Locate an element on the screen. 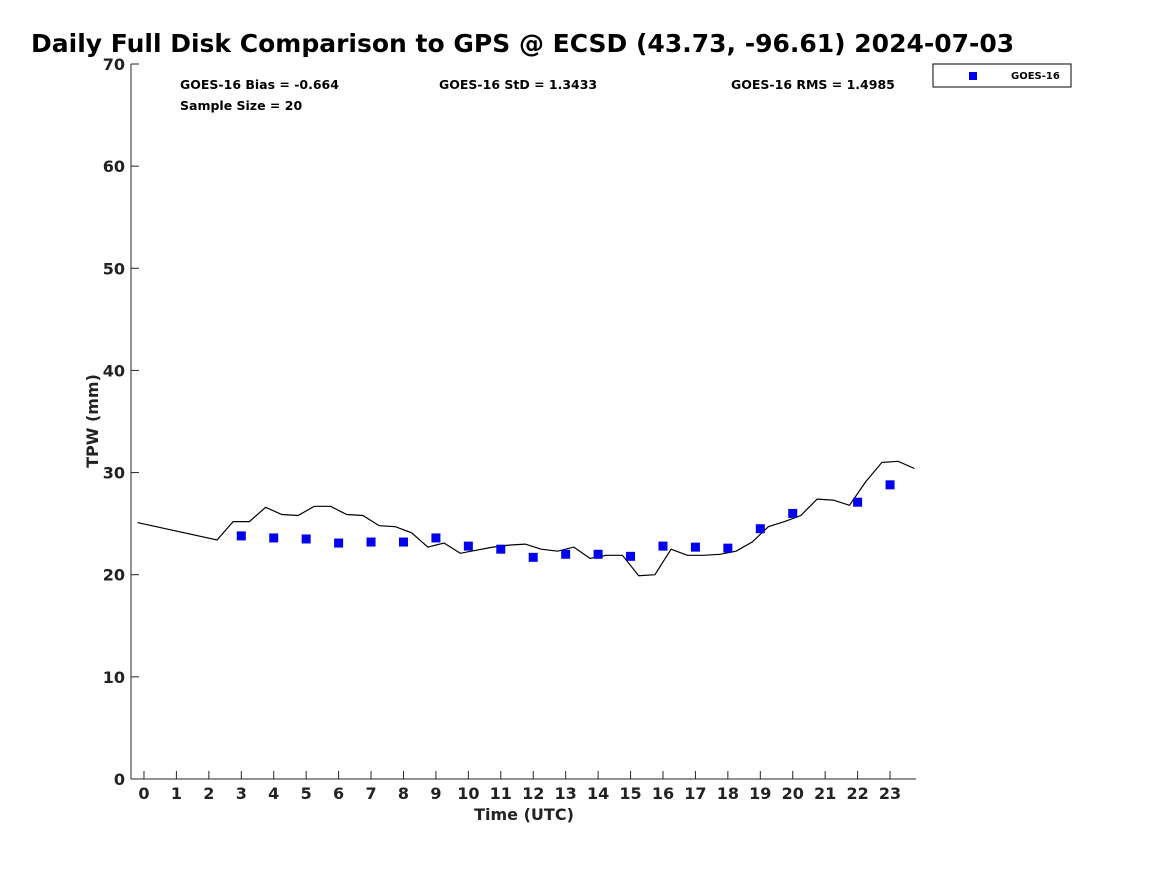 The height and width of the screenshot is (875, 1167). legend: GOES-16 is located at coordinates (1002, 75).